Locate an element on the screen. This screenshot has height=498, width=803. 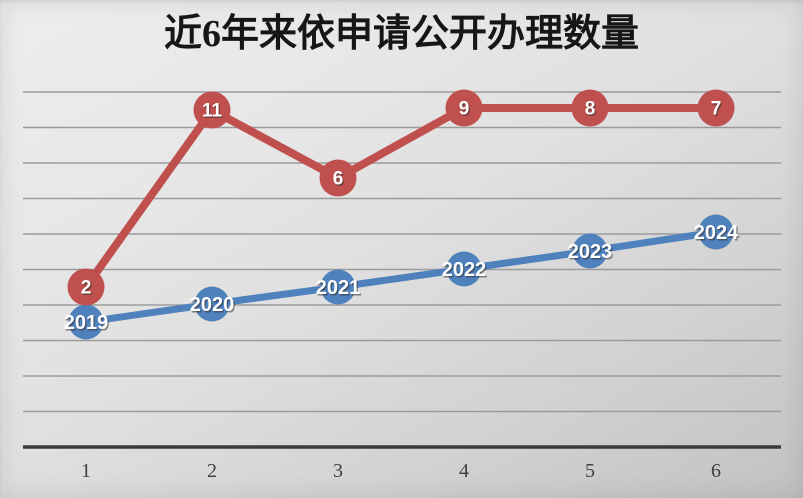
counts-line-label-shadow: 6 is located at coordinates (339, 180).